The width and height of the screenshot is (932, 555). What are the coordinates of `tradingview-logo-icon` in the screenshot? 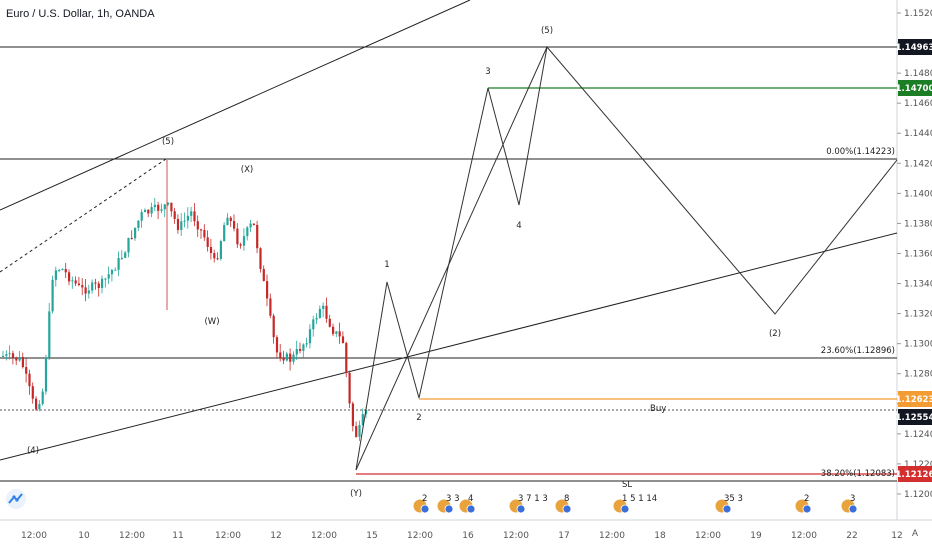 It's located at (16, 499).